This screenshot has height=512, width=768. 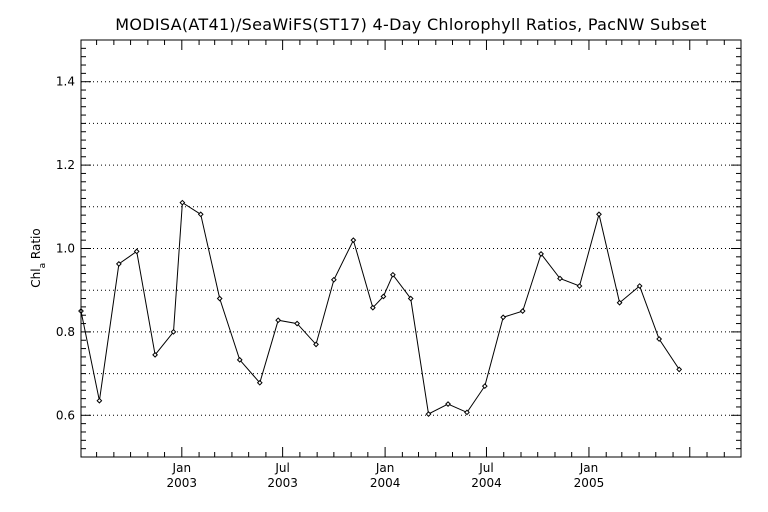 I want to click on y-axis-label-subscript: a, so click(x=43, y=266).